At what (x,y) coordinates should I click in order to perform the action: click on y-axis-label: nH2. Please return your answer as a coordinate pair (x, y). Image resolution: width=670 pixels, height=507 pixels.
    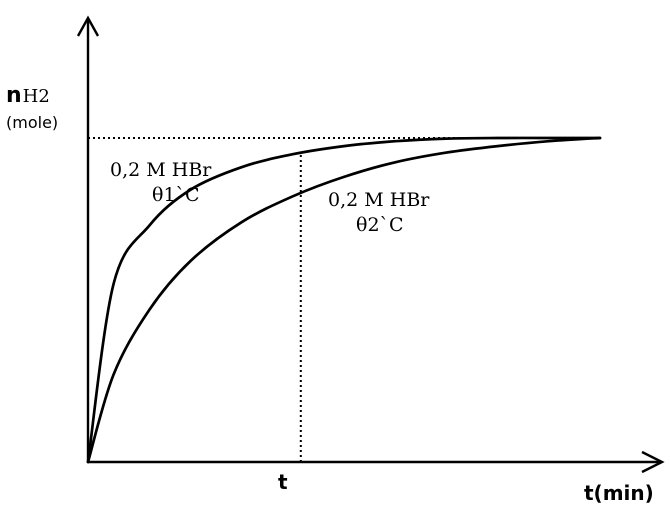
    Looking at the image, I should click on (28, 95).